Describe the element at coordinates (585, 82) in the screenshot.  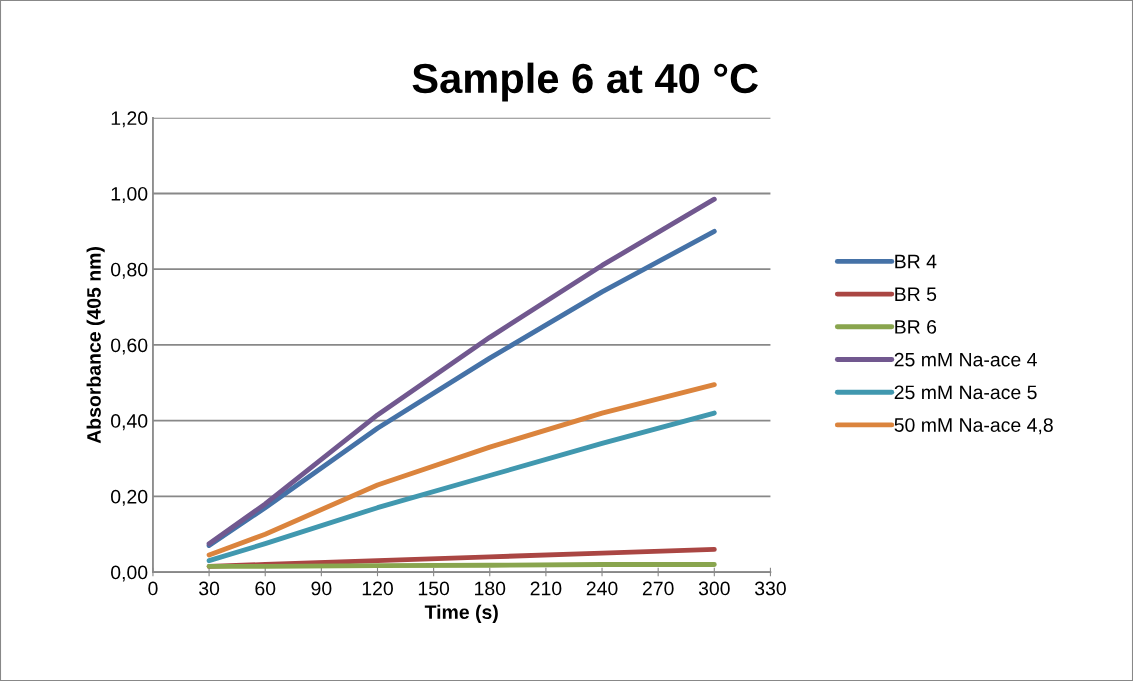
I see `chart-title: Sample 6 at 40 °C` at that location.